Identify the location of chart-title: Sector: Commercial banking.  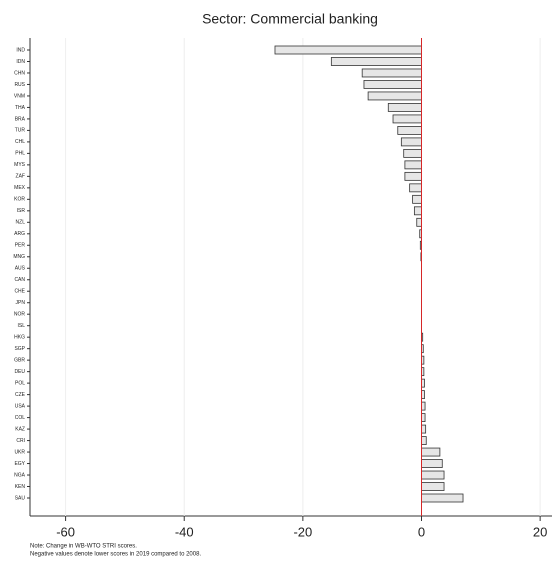
(290, 19).